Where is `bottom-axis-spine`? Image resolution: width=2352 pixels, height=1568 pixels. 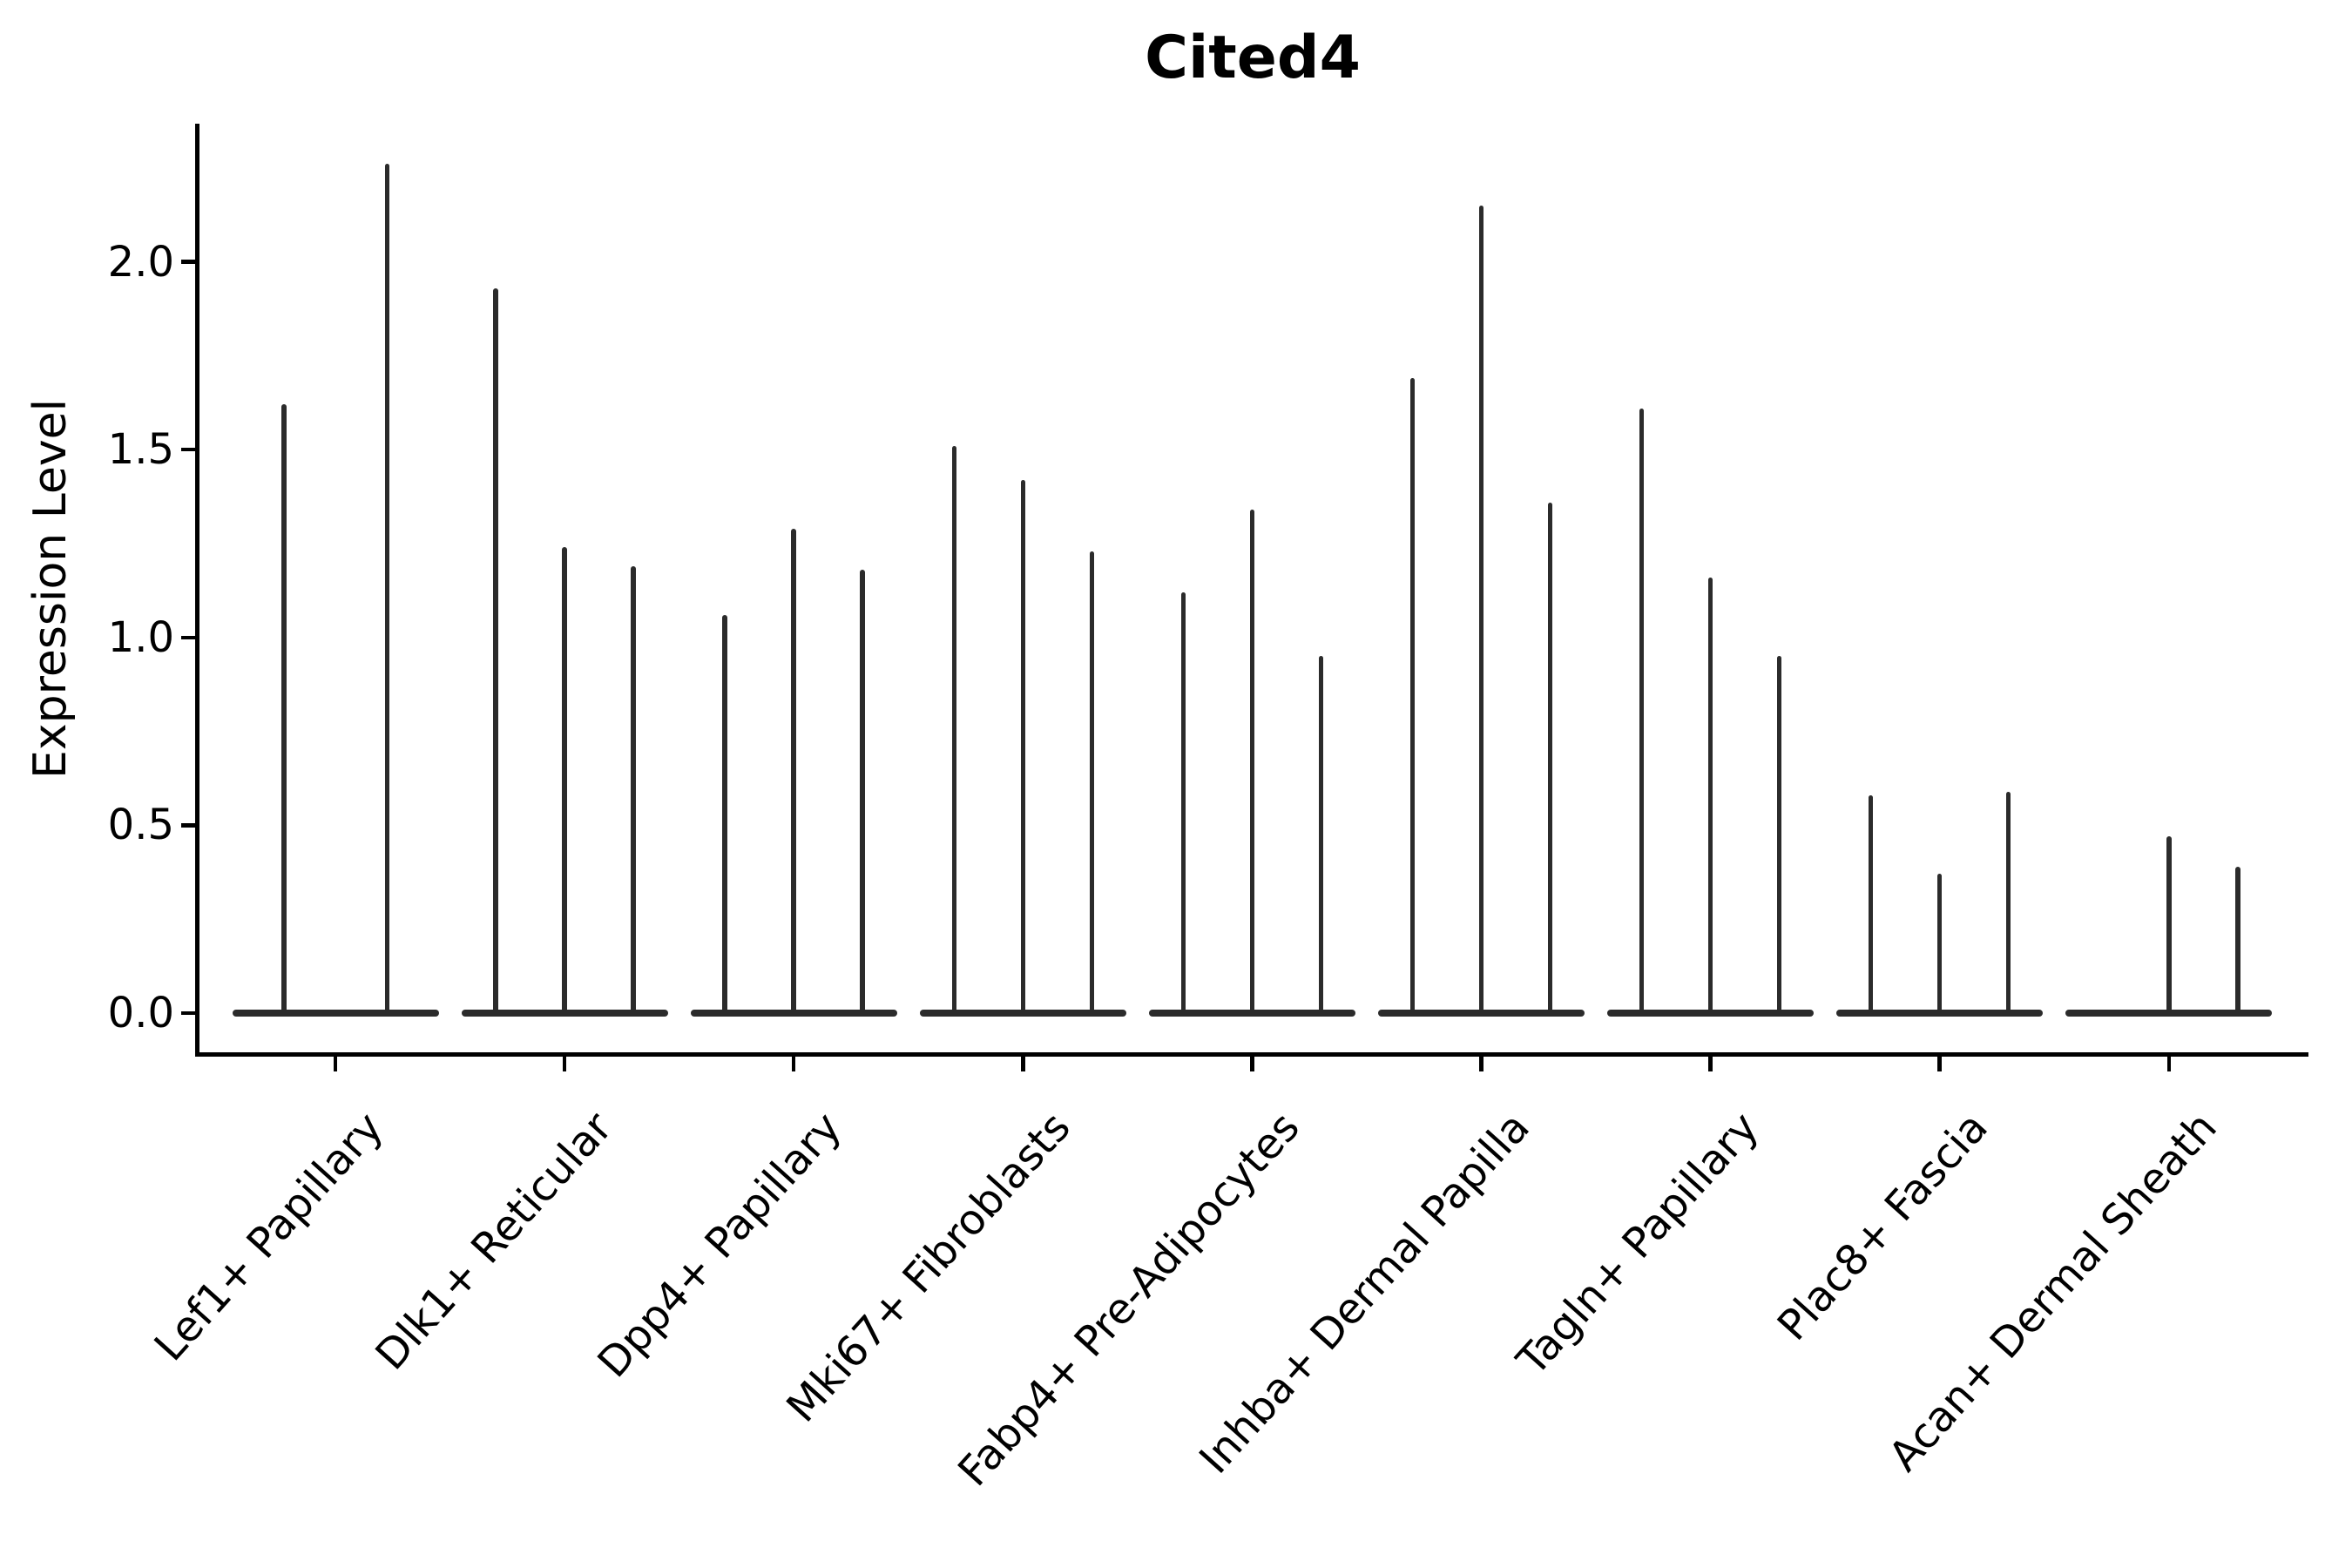 bottom-axis-spine is located at coordinates (1251, 1054).